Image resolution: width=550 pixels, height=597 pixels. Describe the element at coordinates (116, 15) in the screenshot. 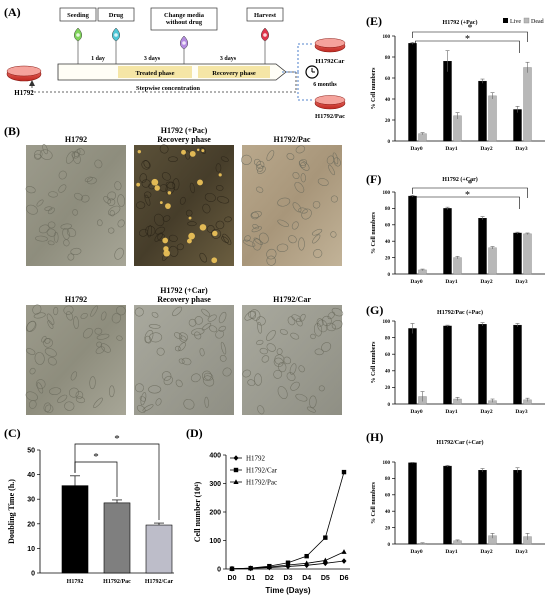

I see `step-label: Drug` at that location.